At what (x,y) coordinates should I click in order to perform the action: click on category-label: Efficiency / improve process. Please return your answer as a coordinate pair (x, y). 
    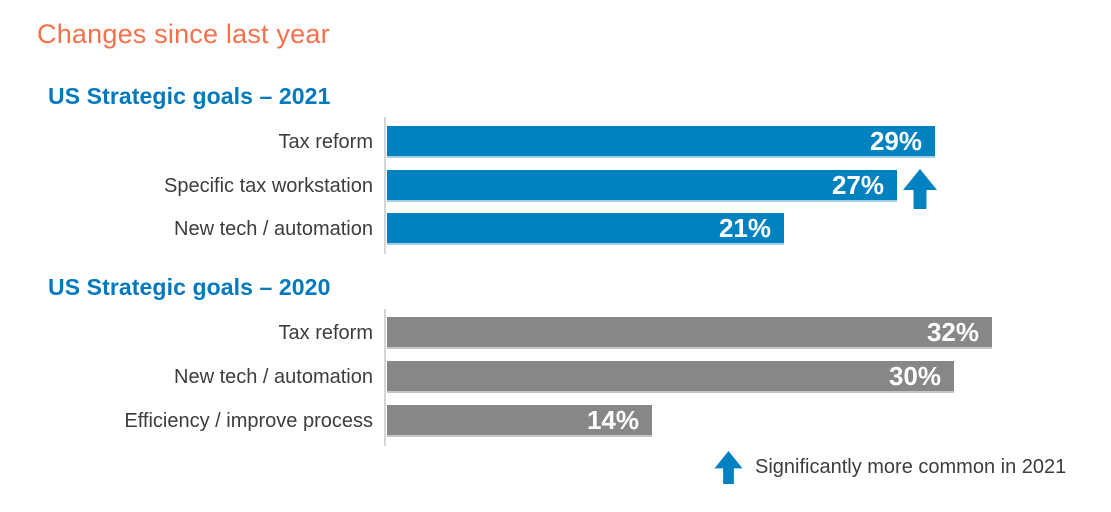
    Looking at the image, I should click on (248, 420).